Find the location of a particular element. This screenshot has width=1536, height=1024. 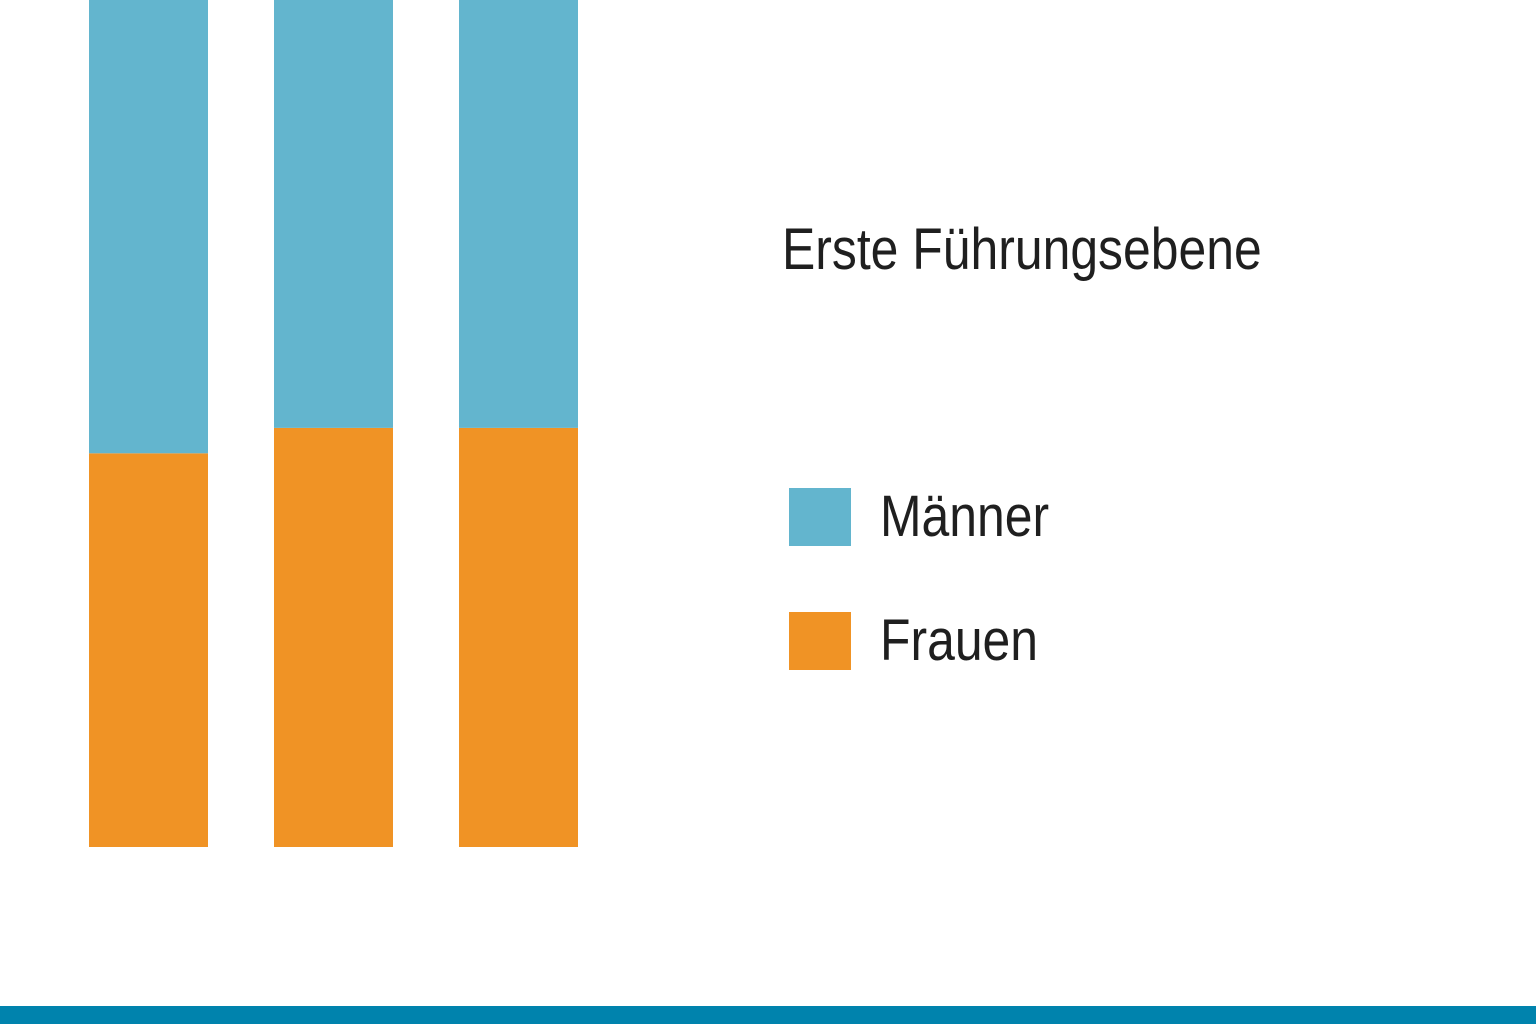

bar-2-frauen is located at coordinates (333, 637).